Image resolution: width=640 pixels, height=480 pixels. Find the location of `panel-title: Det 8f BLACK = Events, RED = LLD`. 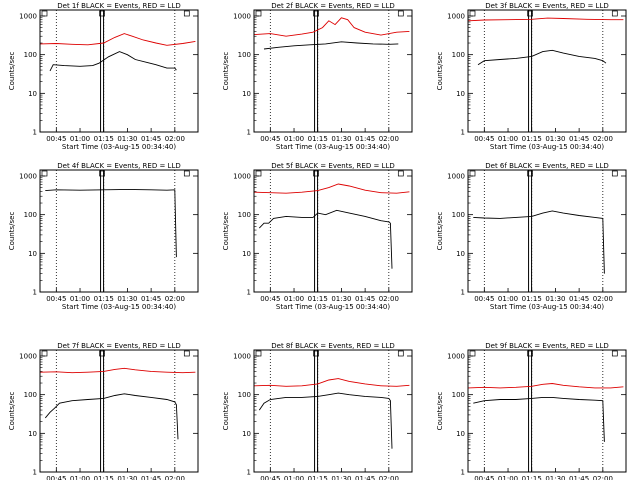

panel-title: Det 8f BLACK = Events, RED = LLD is located at coordinates (332, 346).